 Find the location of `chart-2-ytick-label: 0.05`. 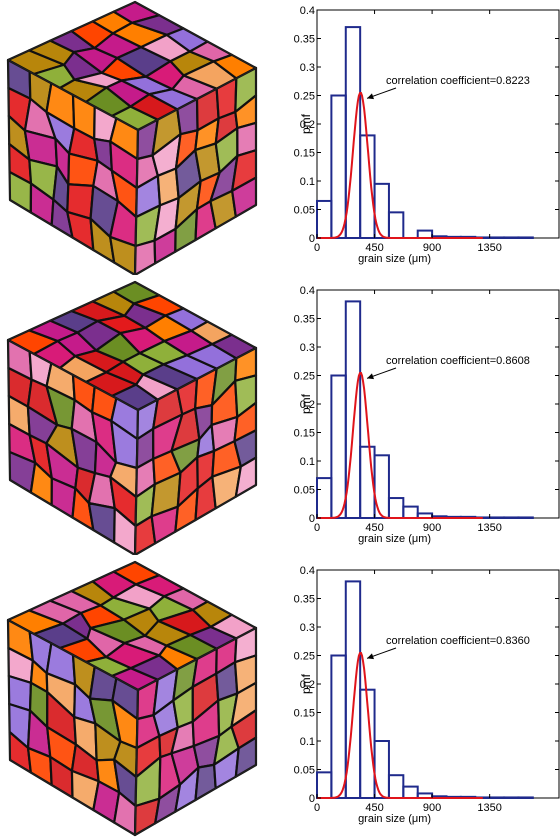

chart-2-ytick-label: 0.05 is located at coordinates (304, 491).